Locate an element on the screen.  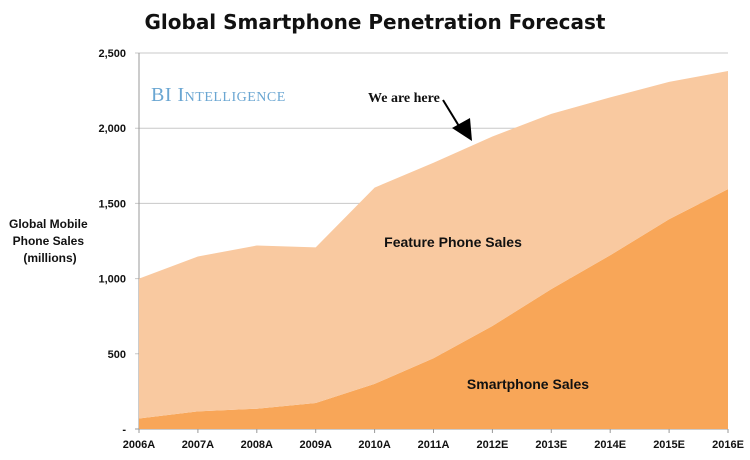
bi-intelligence-watermark: BI Intelligence is located at coordinates (218, 95).